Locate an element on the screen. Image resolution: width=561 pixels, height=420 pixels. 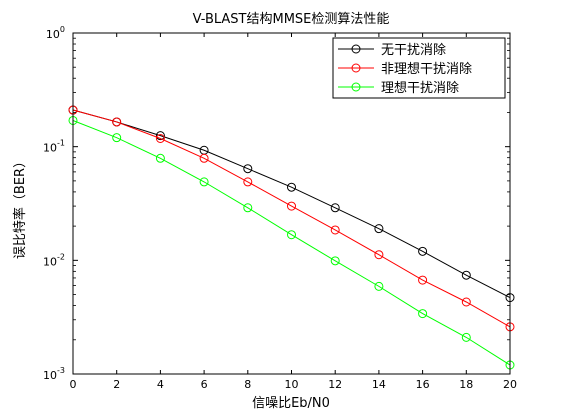
x-tick-label: 14 is located at coordinates (379, 384).